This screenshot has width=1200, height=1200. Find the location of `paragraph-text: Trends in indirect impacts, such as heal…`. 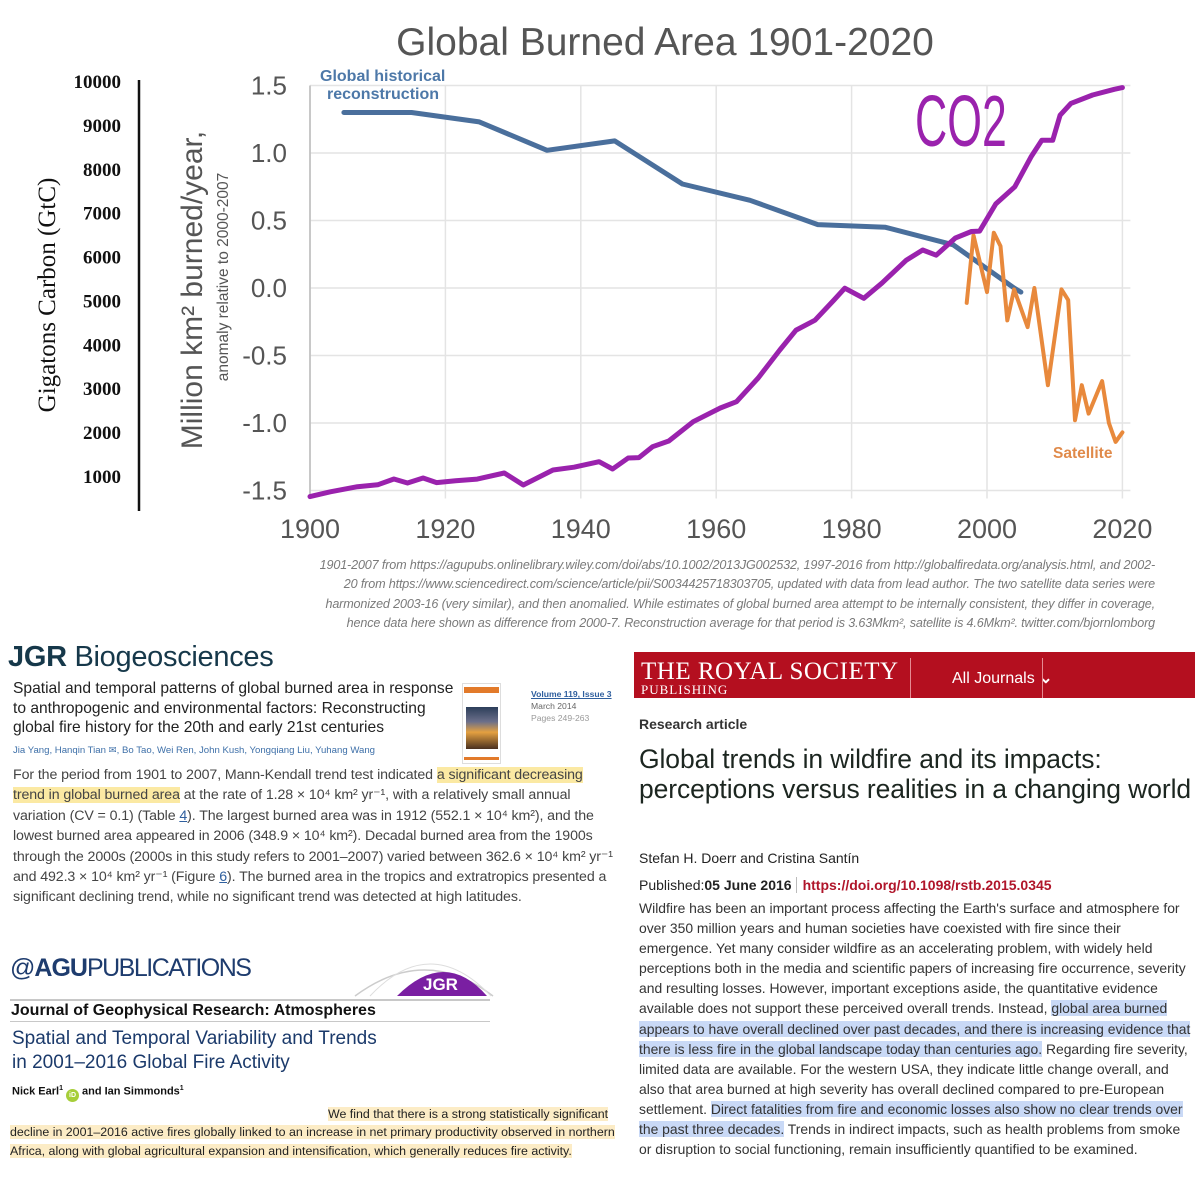

paragraph-text: Trends in indirect impacts, such as heal… is located at coordinates (910, 1139).